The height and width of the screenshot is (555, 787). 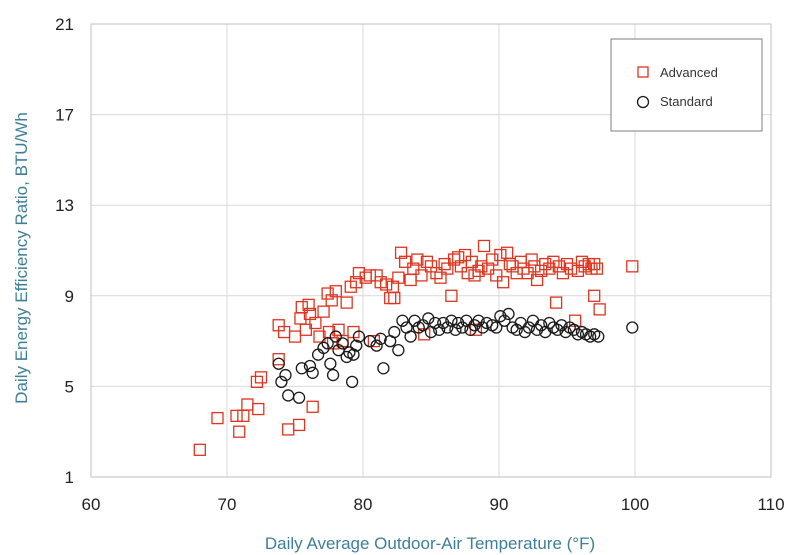 What do you see at coordinates (64, 205) in the screenshot?
I see `y-tick-label: 13` at bounding box center [64, 205].